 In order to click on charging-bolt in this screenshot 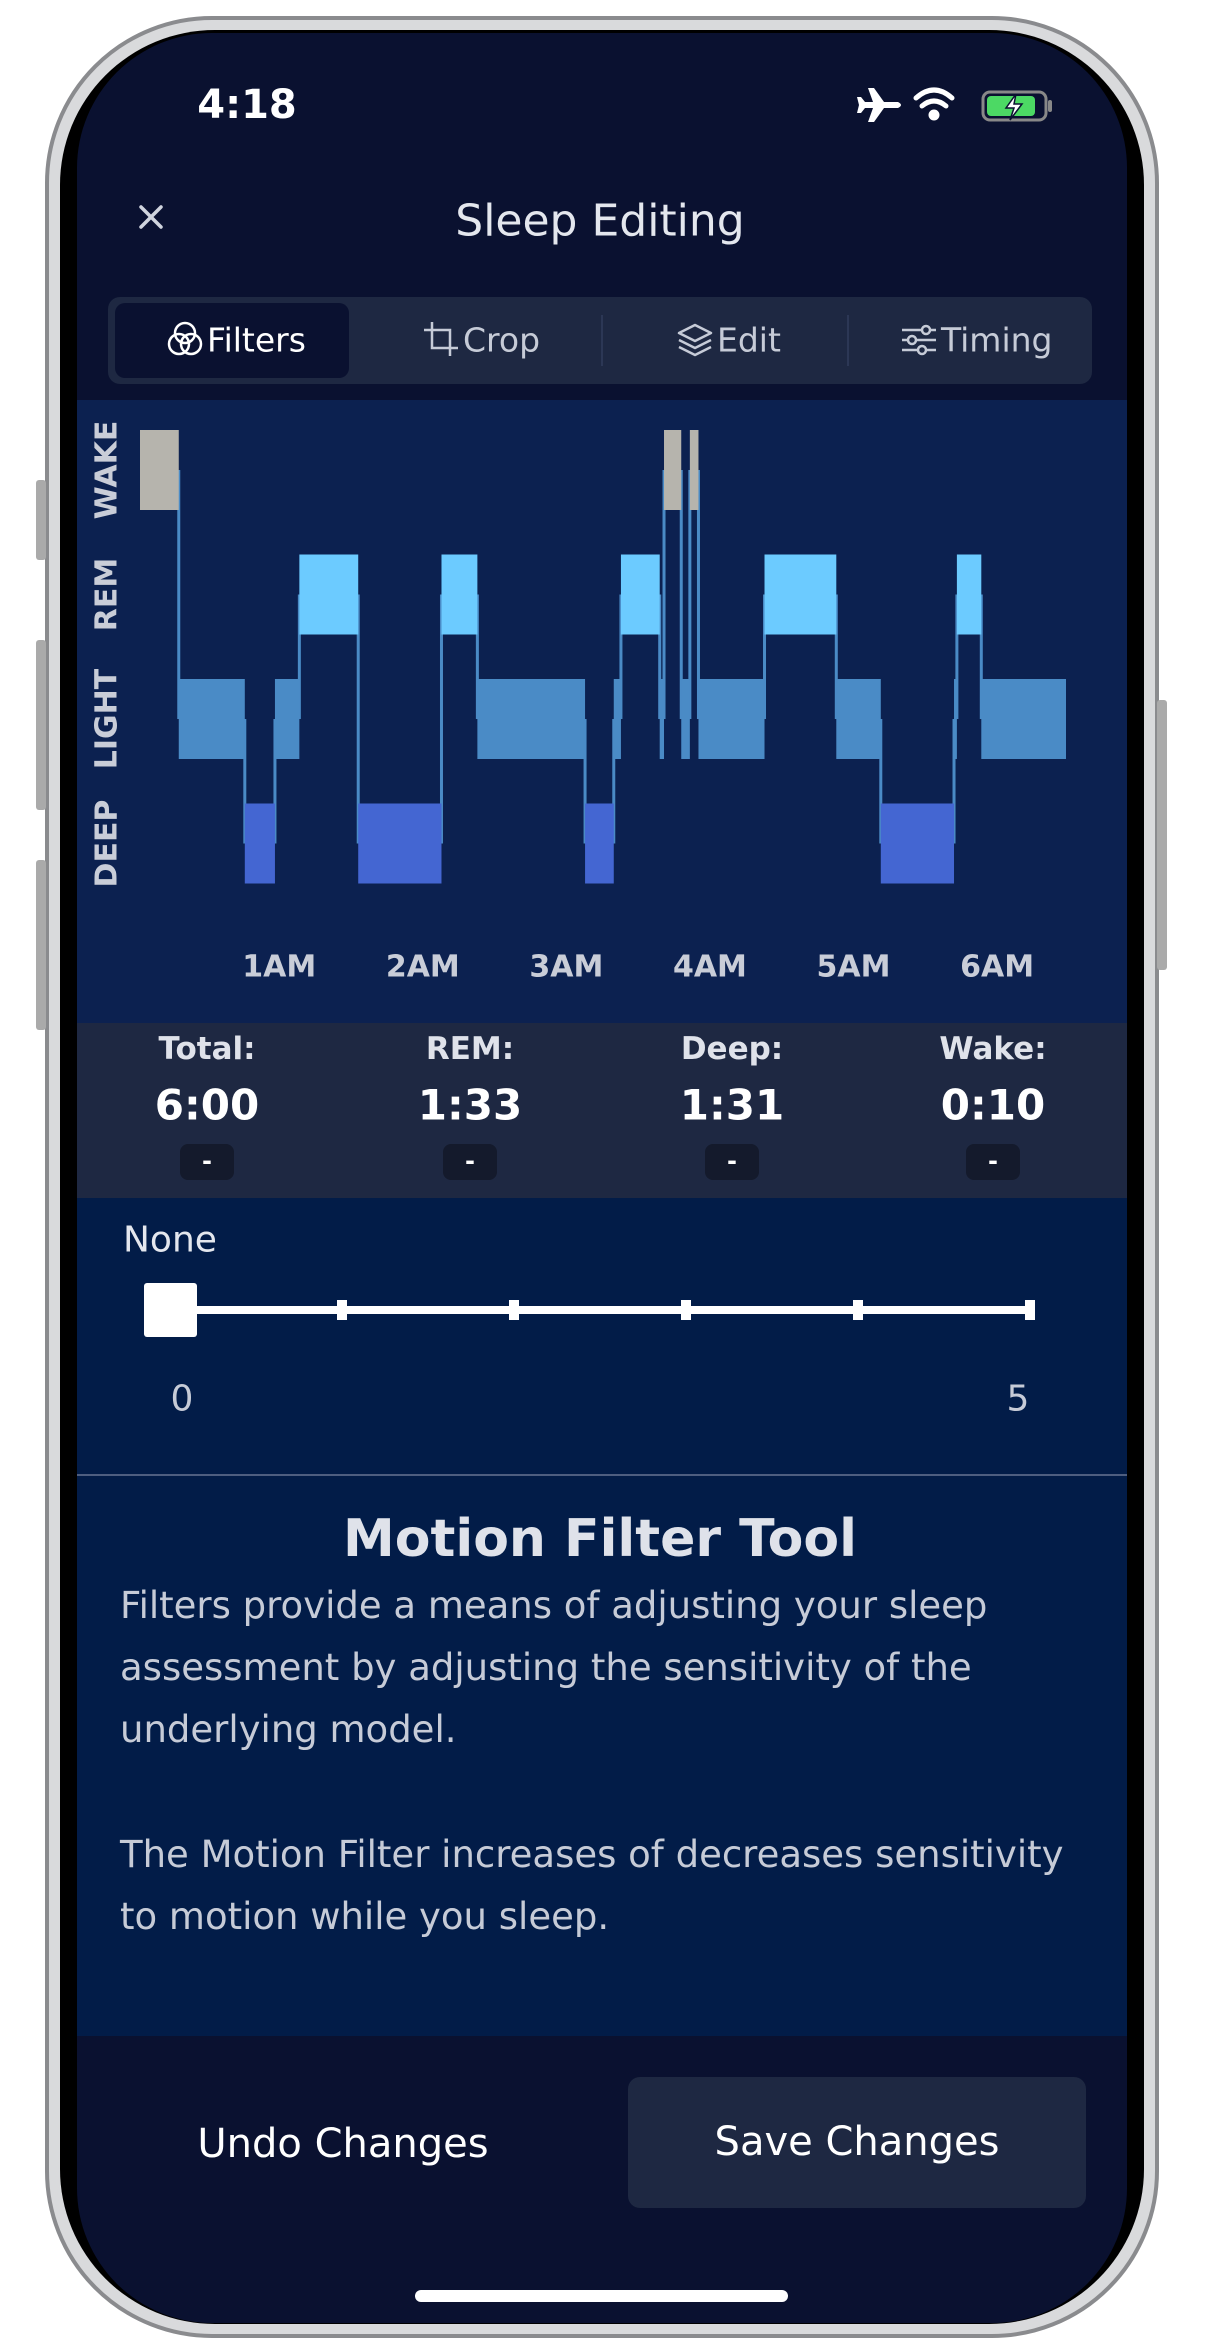, I will do `click(1014, 107)`.